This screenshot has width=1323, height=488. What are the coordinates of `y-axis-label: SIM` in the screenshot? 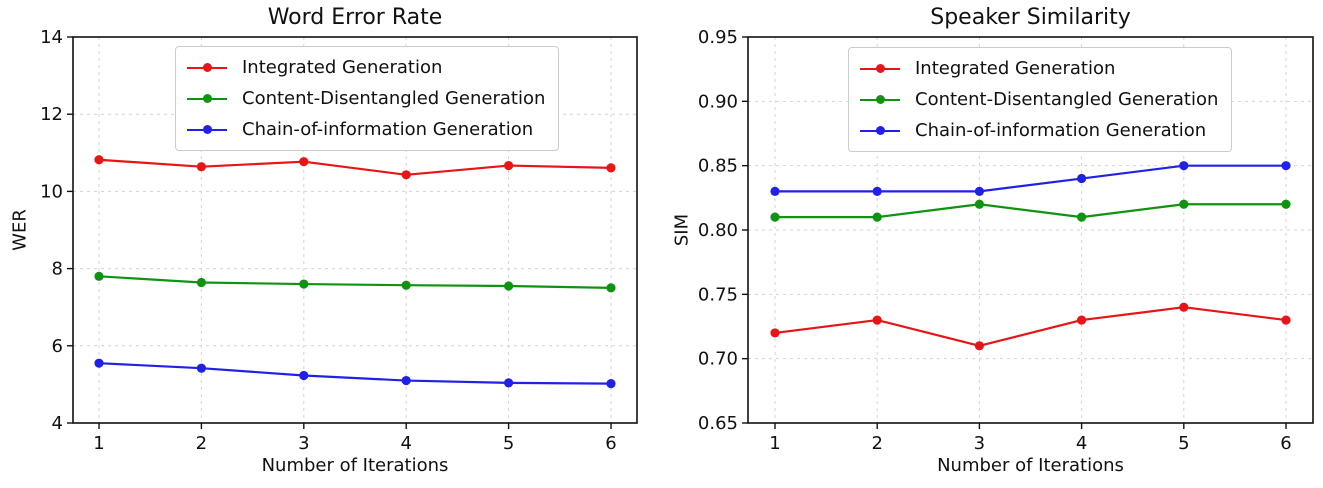 It's located at (682, 230).